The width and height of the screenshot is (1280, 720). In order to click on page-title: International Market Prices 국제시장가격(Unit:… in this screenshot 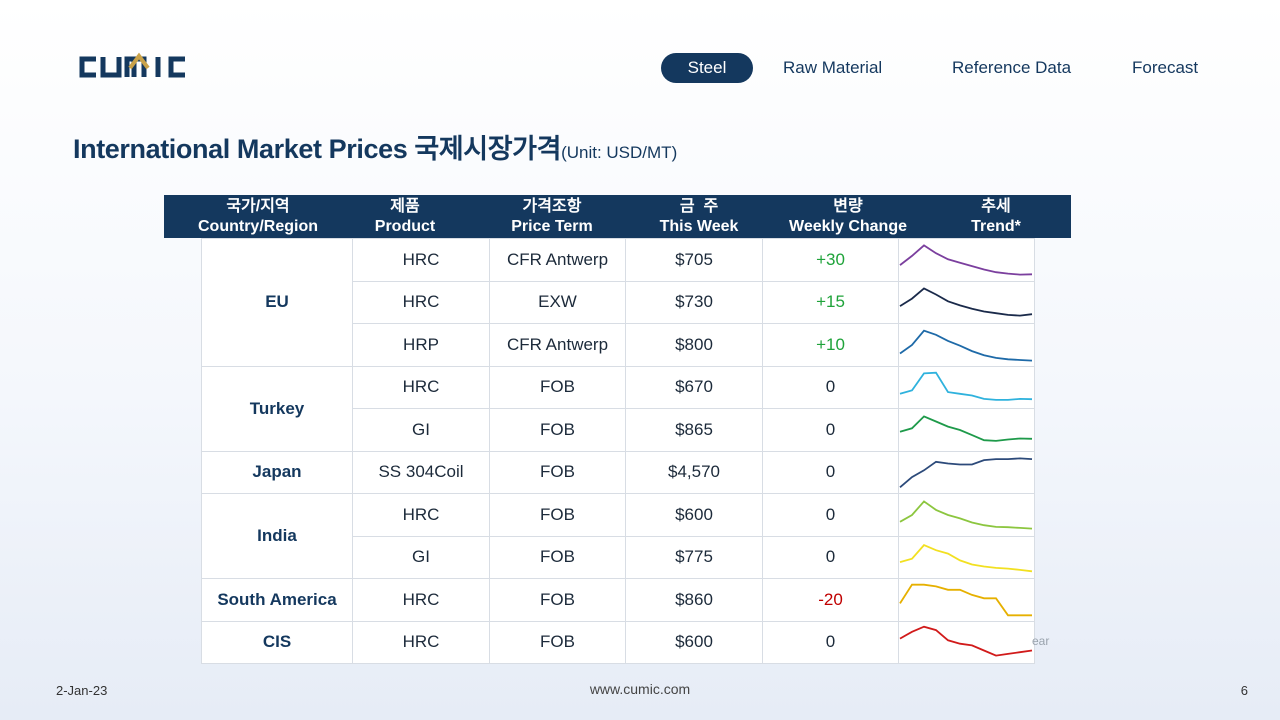, I will do `click(375, 146)`.